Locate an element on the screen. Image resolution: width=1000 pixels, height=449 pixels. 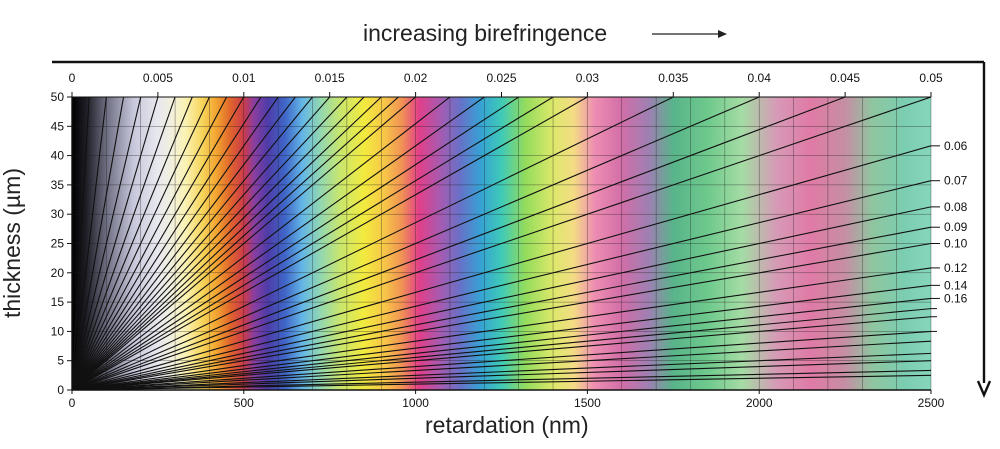
x-tick-label: 1000 is located at coordinates (415, 403).